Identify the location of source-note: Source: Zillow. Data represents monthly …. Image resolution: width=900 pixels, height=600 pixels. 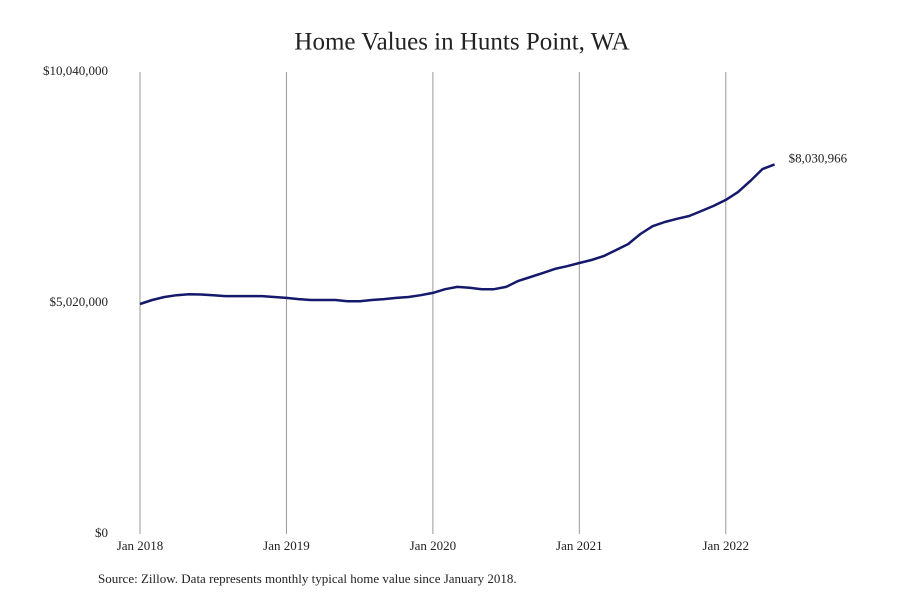
(307, 578).